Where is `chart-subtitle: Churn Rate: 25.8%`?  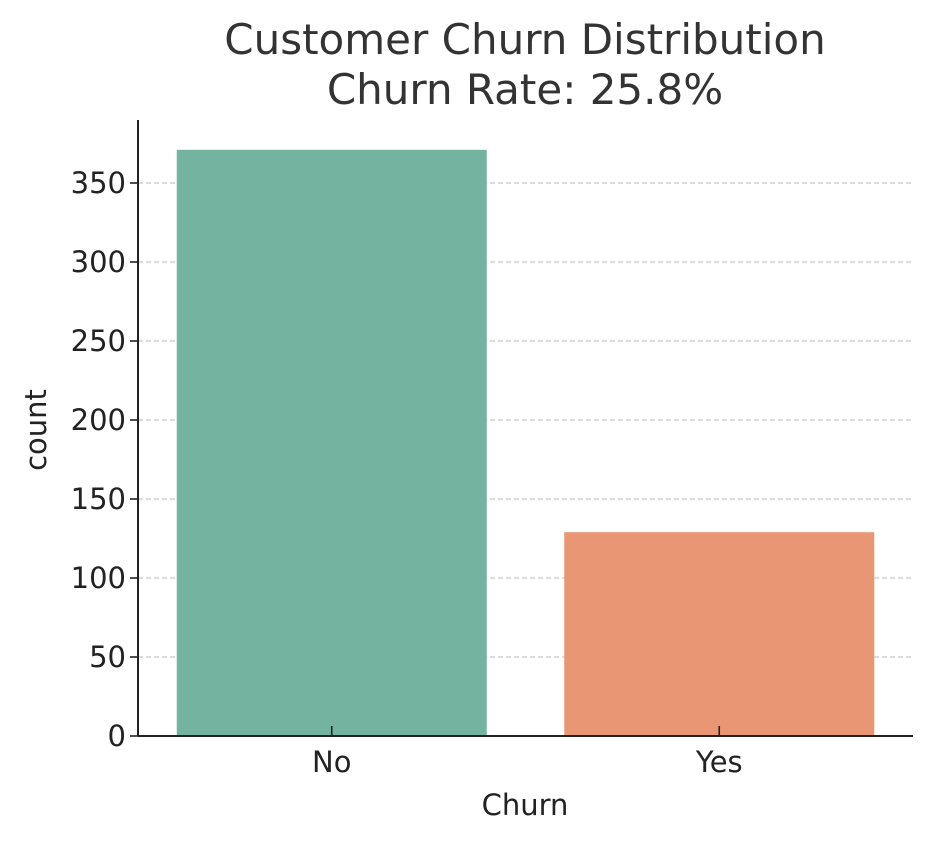 chart-subtitle: Churn Rate: 25.8% is located at coordinates (525, 89).